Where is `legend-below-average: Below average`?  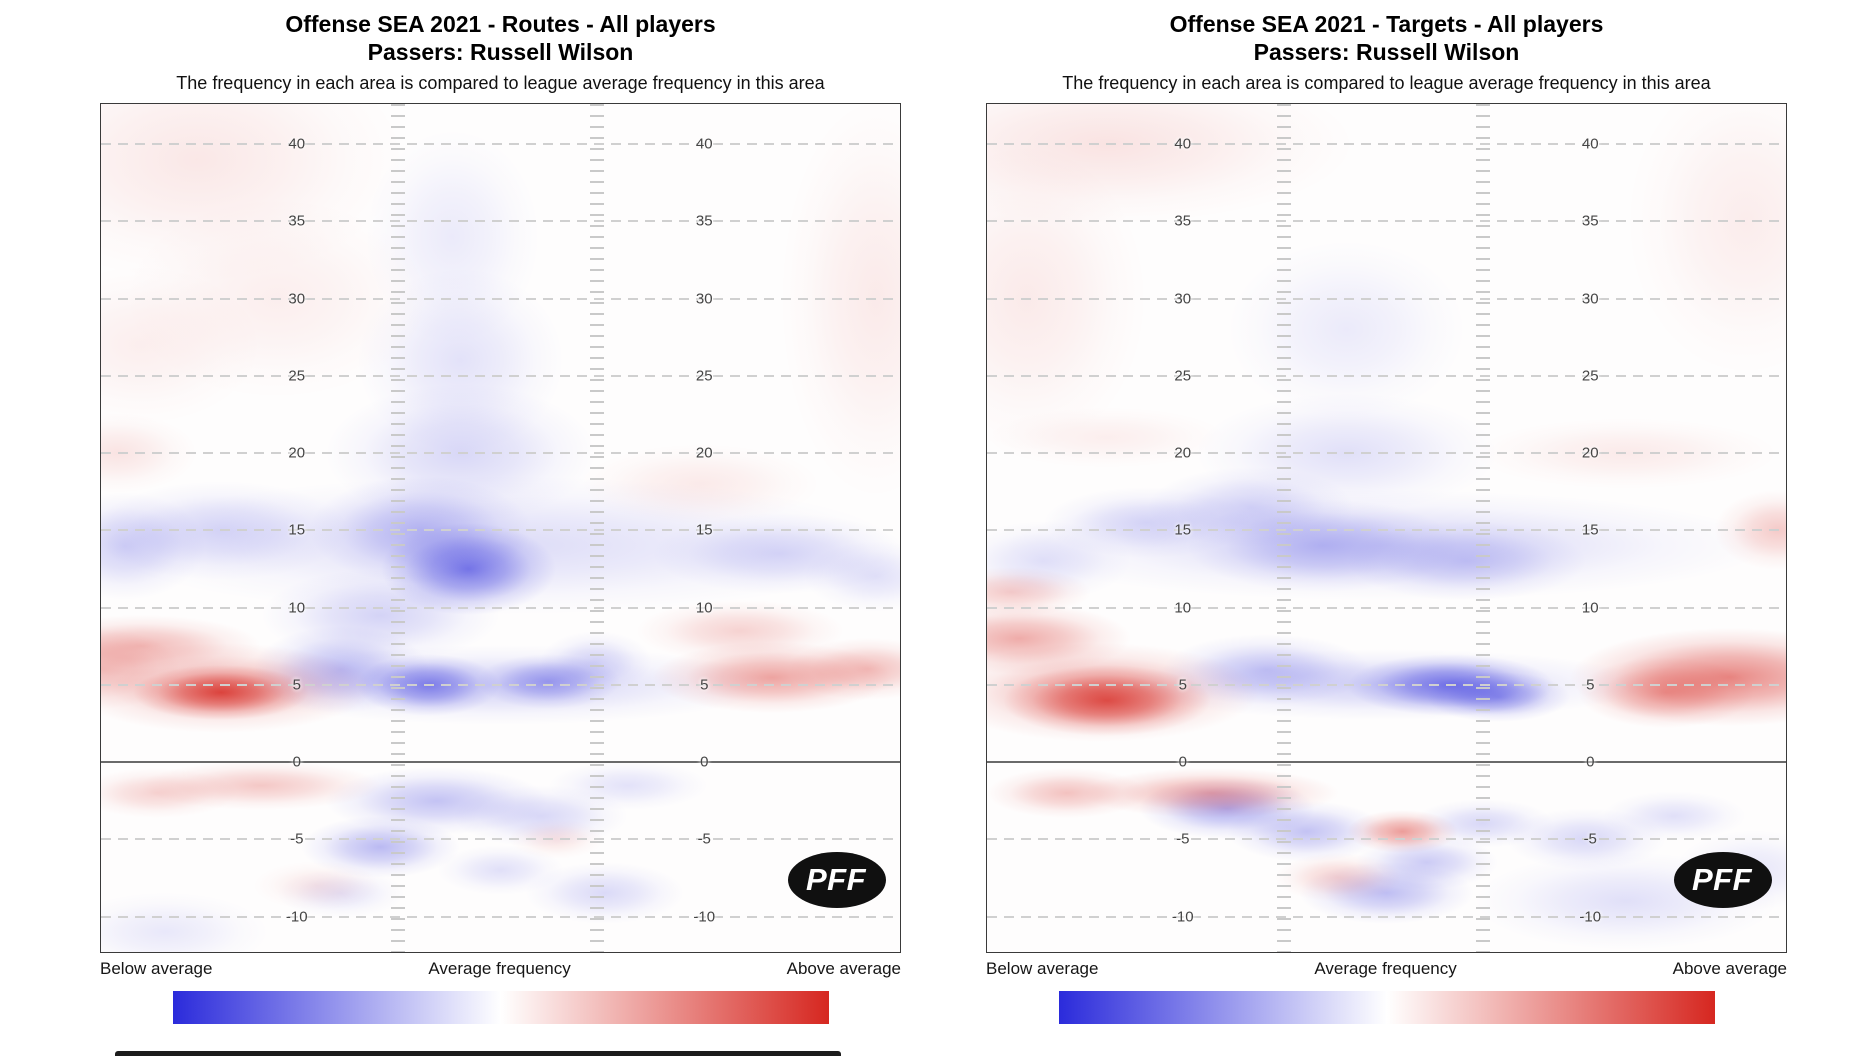
legend-below-average: Below average is located at coordinates (156, 968).